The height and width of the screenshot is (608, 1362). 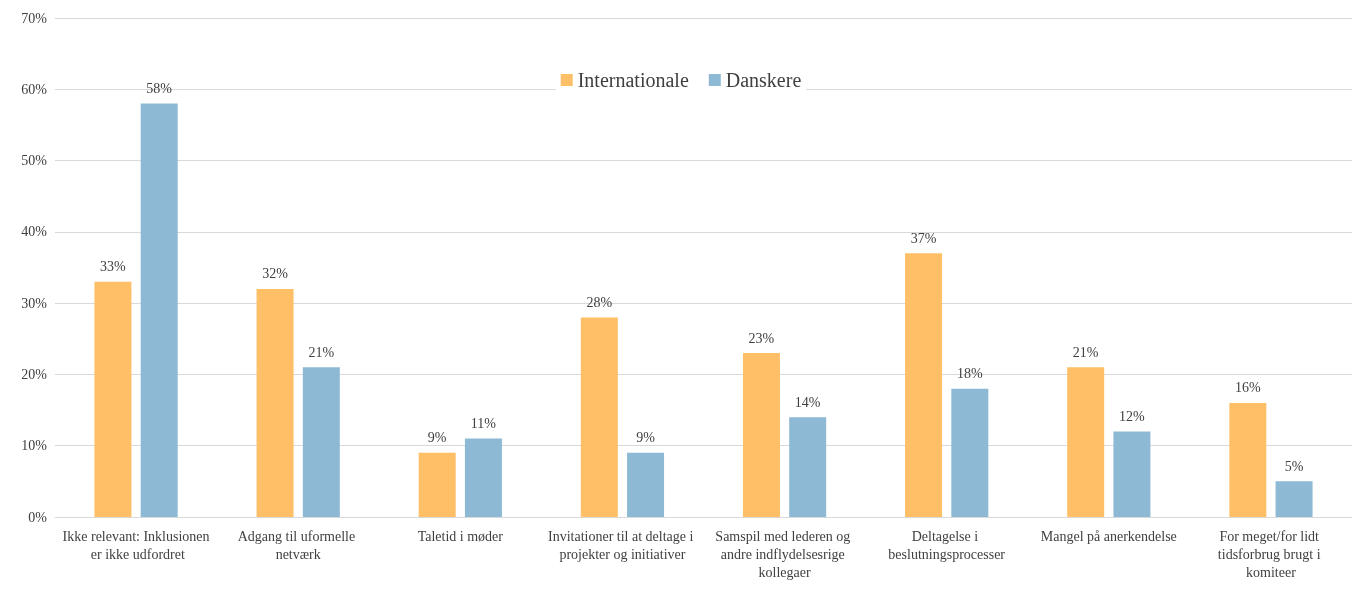 What do you see at coordinates (34, 303) in the screenshot?
I see `y-tick-label: 30%` at bounding box center [34, 303].